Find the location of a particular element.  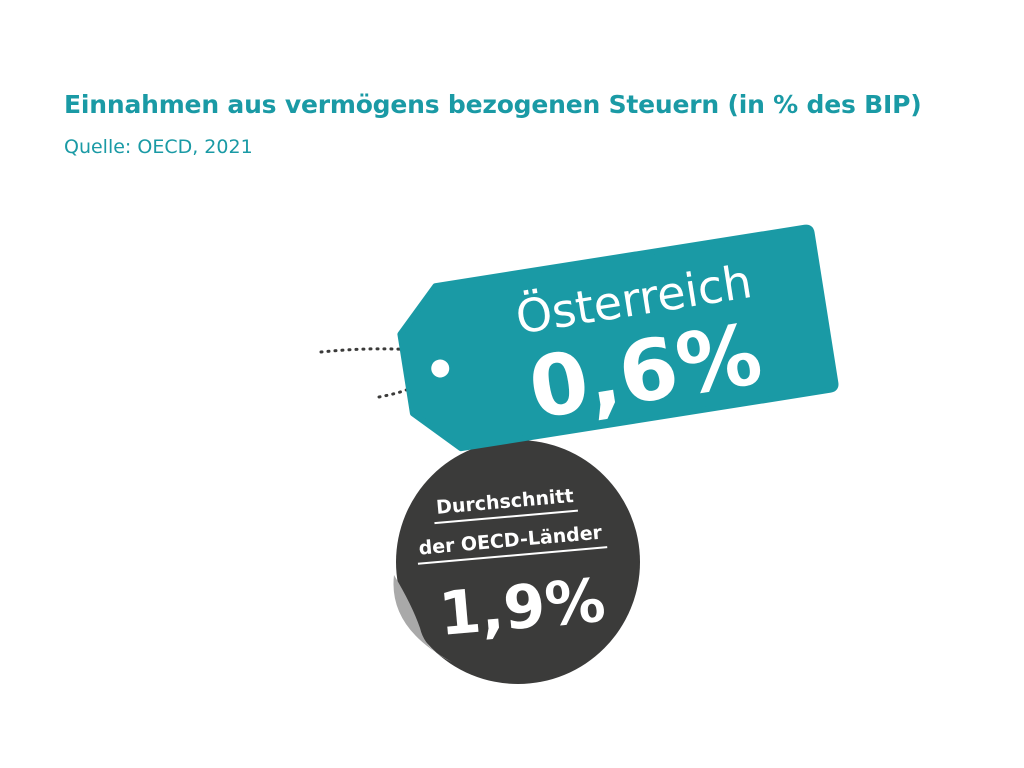

austria-tag: Österreich 0,6% is located at coordinates (618, 338).